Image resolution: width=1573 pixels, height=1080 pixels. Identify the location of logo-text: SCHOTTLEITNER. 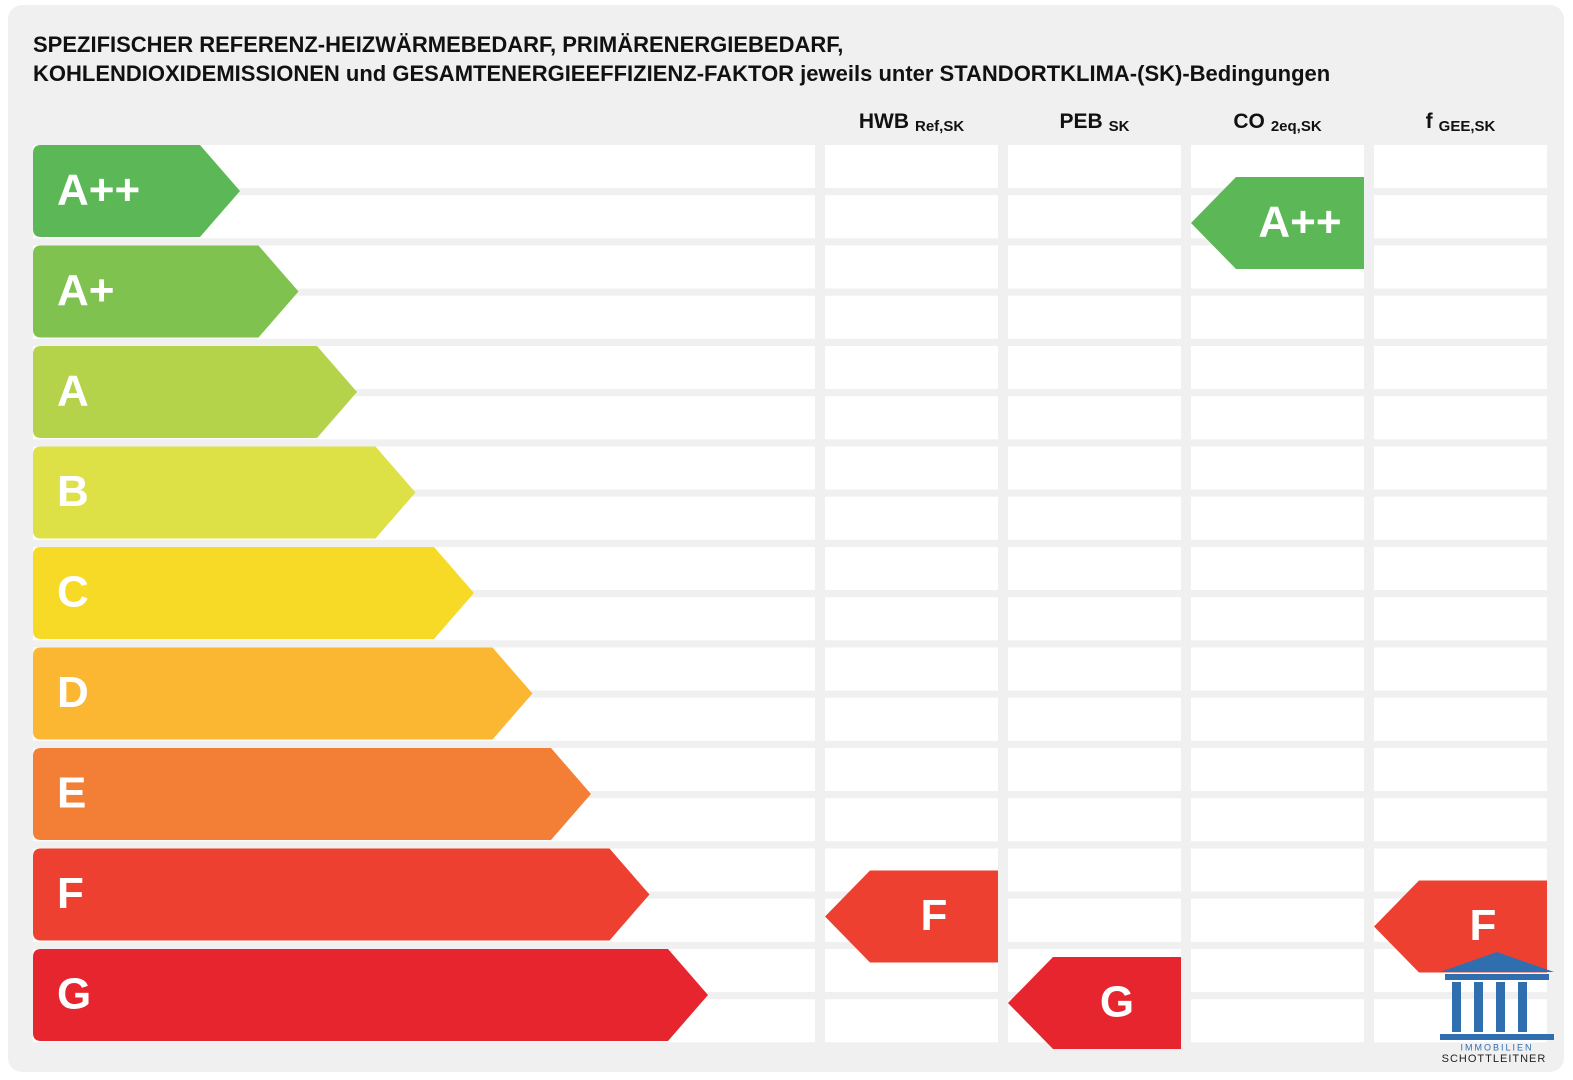
(1494, 1059).